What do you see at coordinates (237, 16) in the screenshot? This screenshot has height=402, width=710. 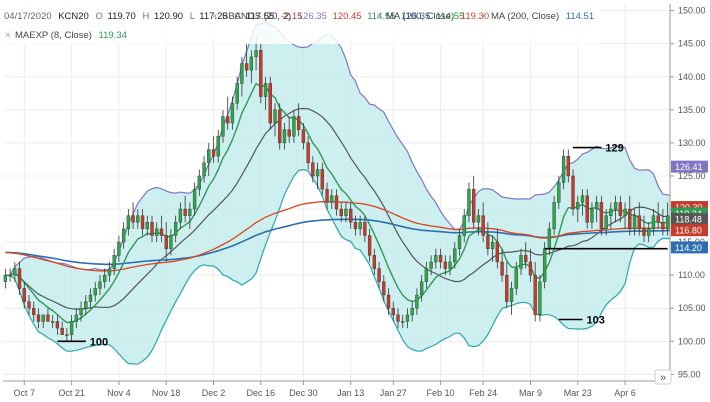 I see `legend-close-label: C` at bounding box center [237, 16].